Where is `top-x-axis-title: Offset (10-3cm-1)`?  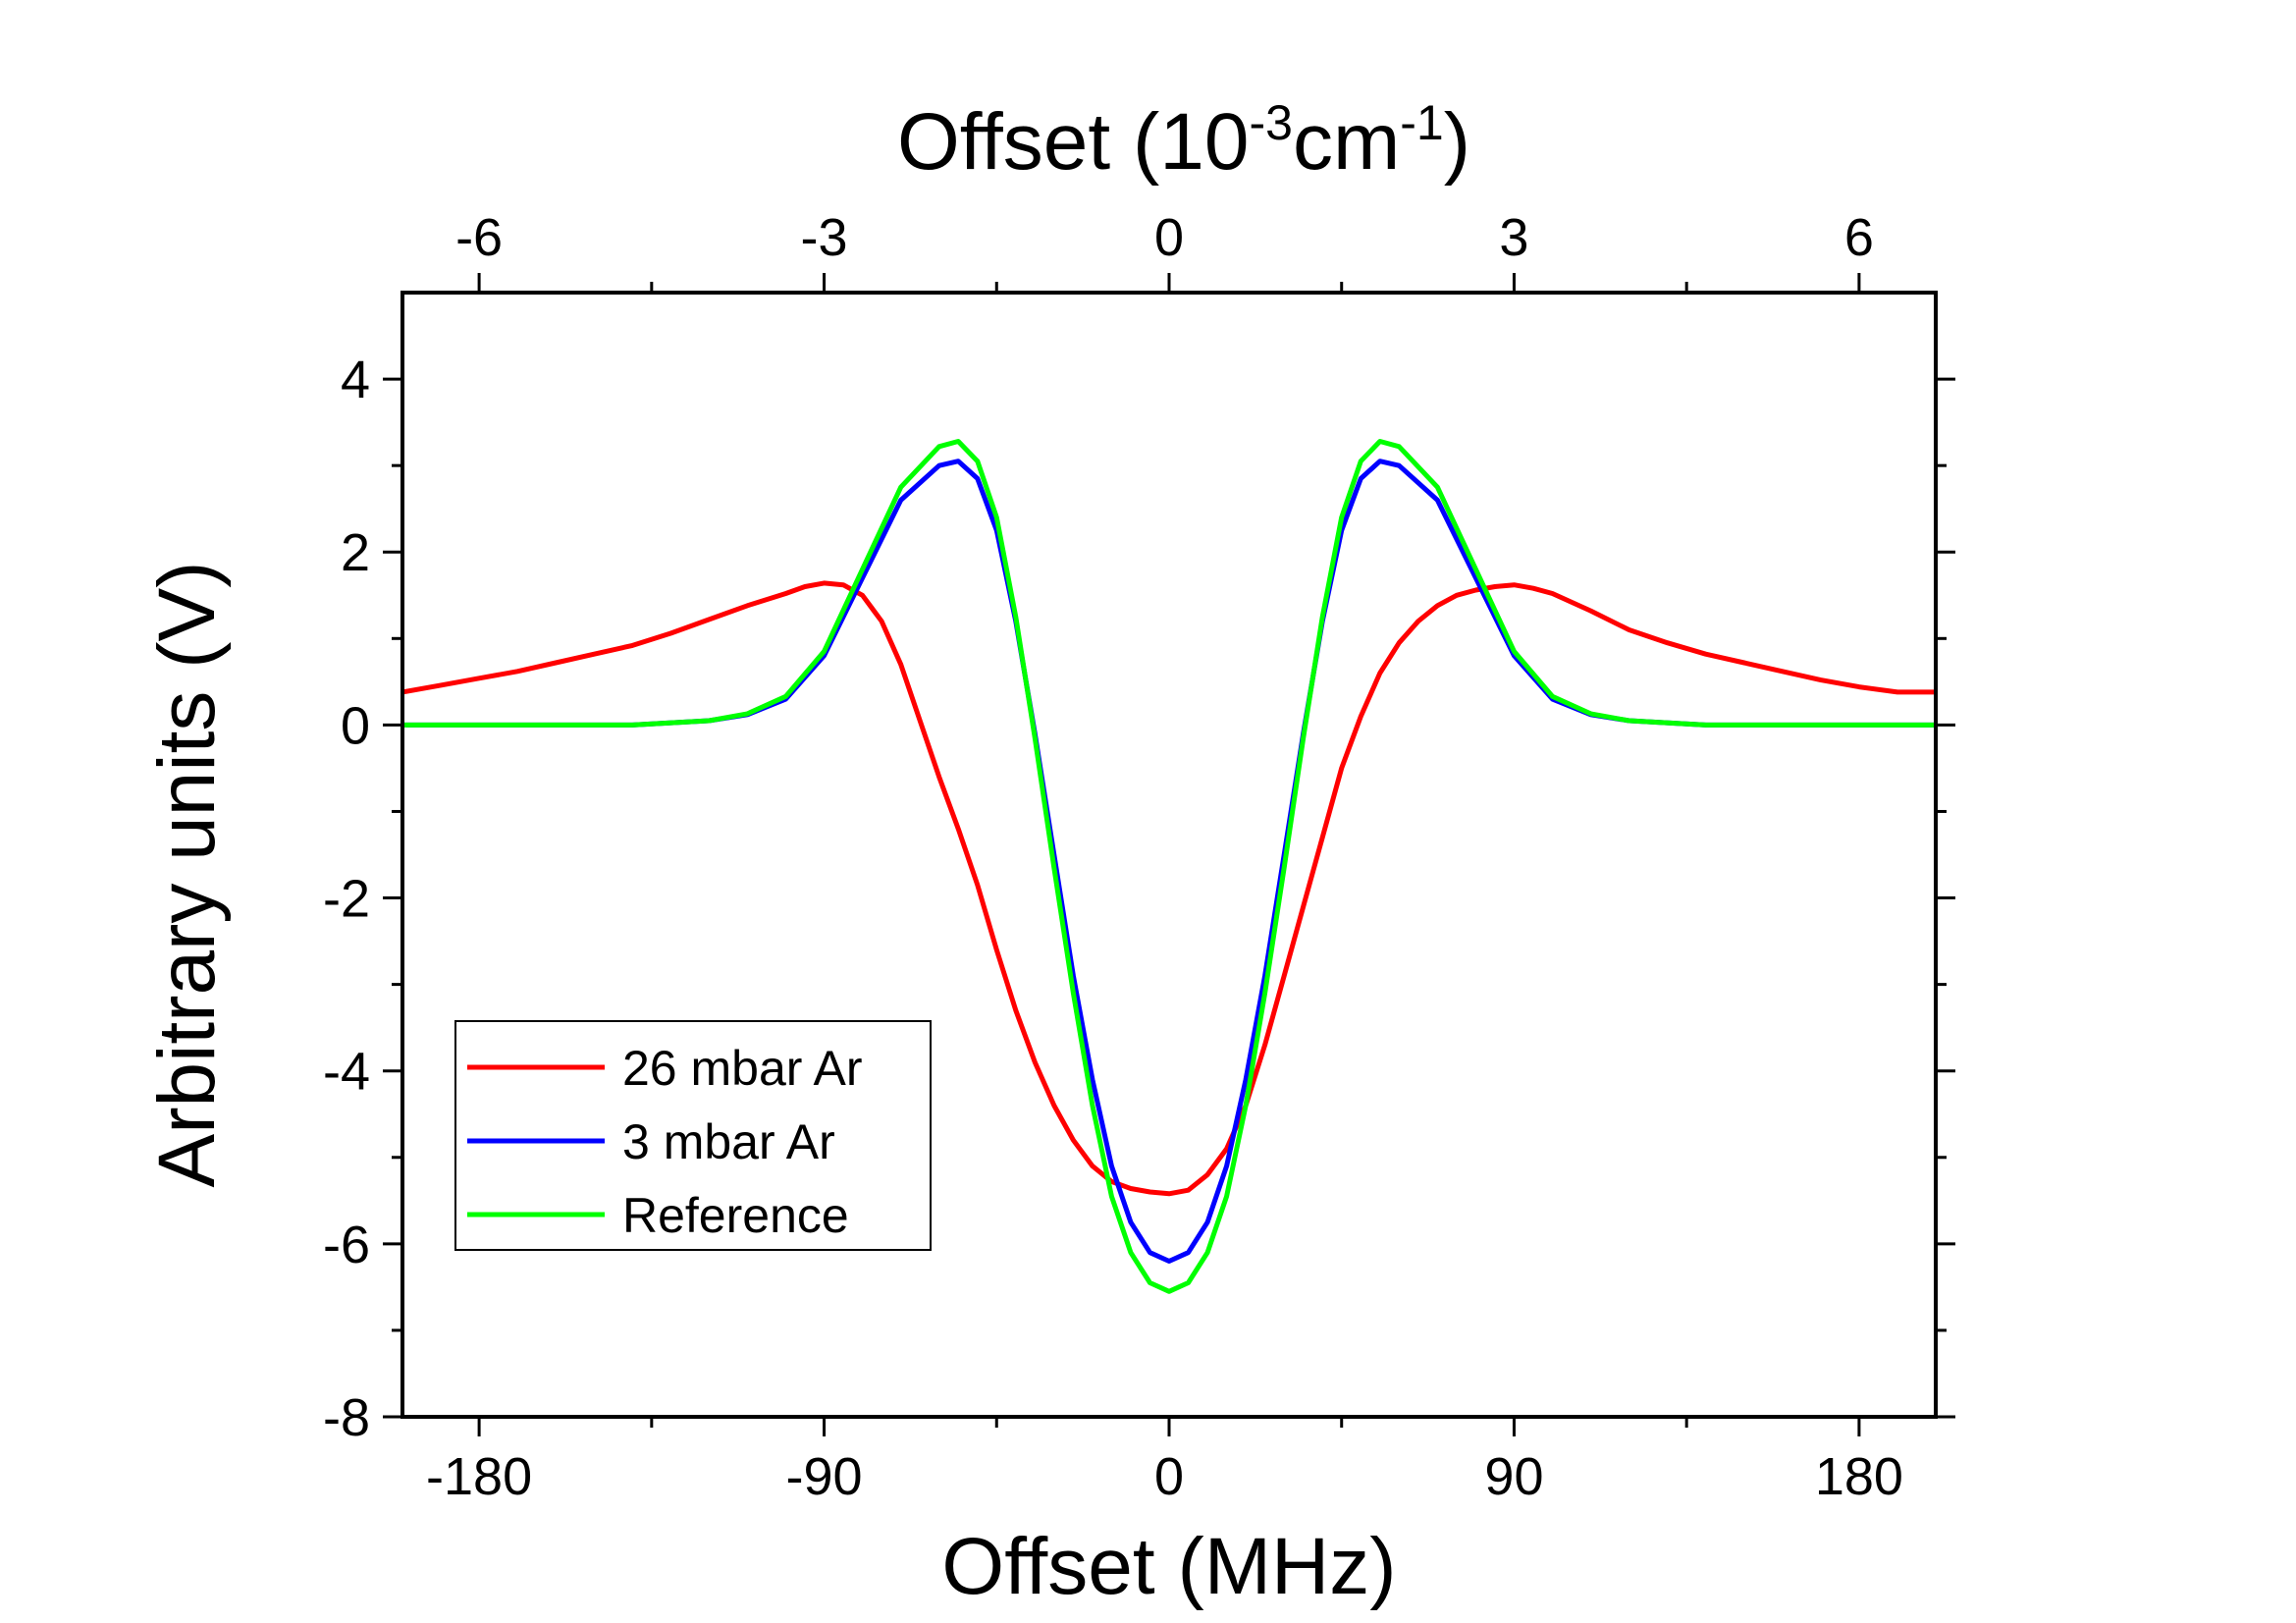
top-x-axis-title: Offset (10-3cm-1) is located at coordinates (1183, 141).